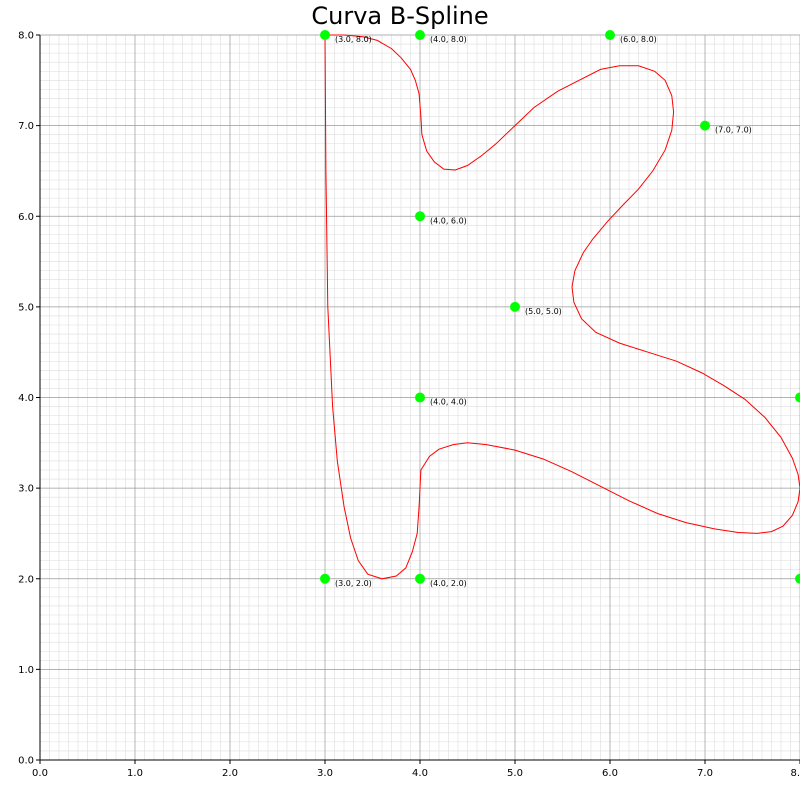  I want to click on y-tick-labels: 0.0 1.0 2.0 3.0 4.0 5.0 6.0 7.0 8.0, so click(29, 399).